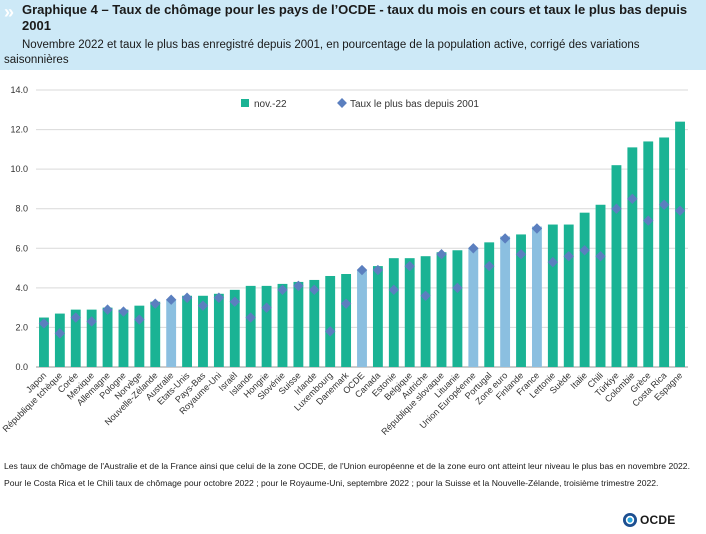 This screenshot has width=706, height=534. I want to click on legend-bar-label: nov.-22, so click(270, 104).